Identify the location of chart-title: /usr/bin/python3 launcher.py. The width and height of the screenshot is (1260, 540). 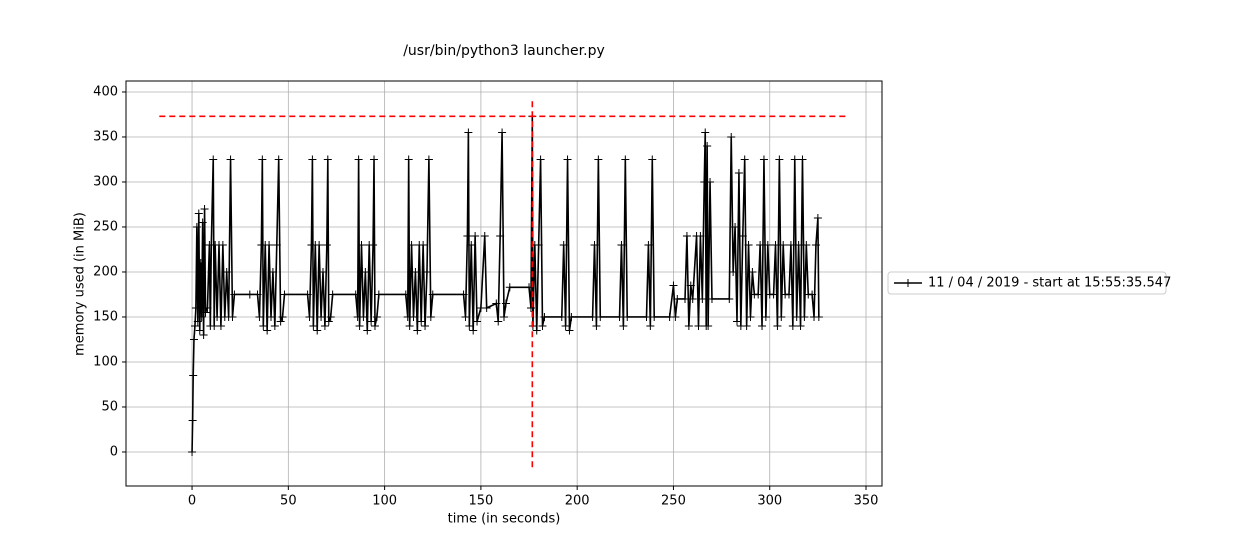
(504, 51).